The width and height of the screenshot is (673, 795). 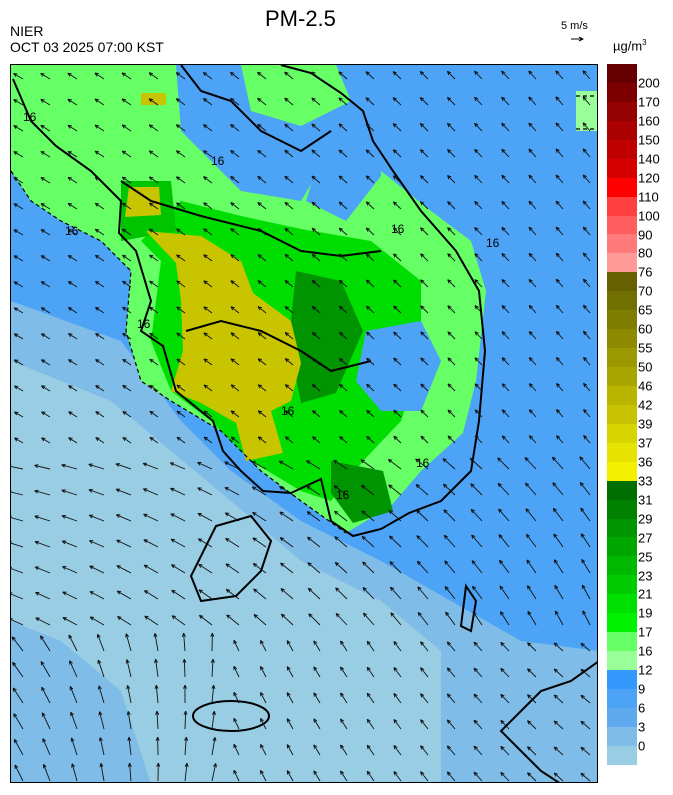 What do you see at coordinates (630, 45) in the screenshot?
I see `unit-label: µg/m3` at bounding box center [630, 45].